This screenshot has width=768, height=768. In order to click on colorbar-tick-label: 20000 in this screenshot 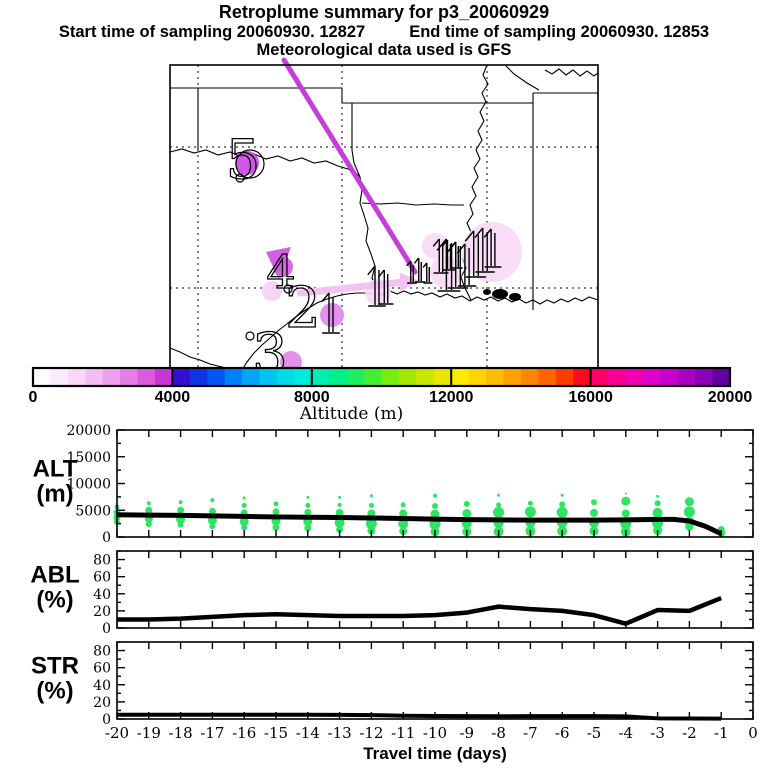, I will do `click(730, 397)`.